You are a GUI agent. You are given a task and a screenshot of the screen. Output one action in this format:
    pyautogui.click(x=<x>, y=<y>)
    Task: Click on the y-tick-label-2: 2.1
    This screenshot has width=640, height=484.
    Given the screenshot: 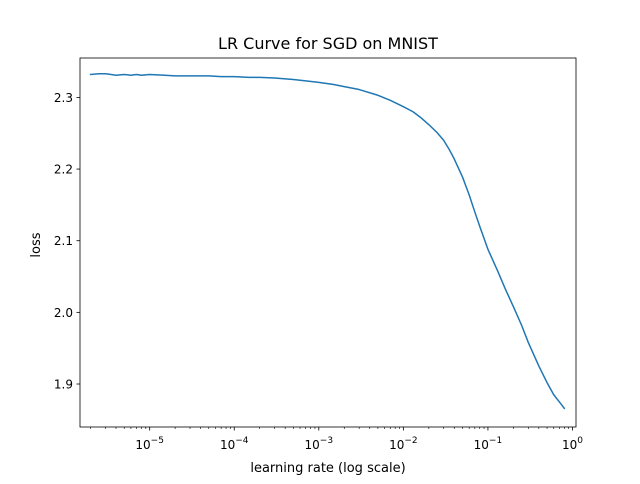 What is the action you would take?
    pyautogui.click(x=63, y=241)
    